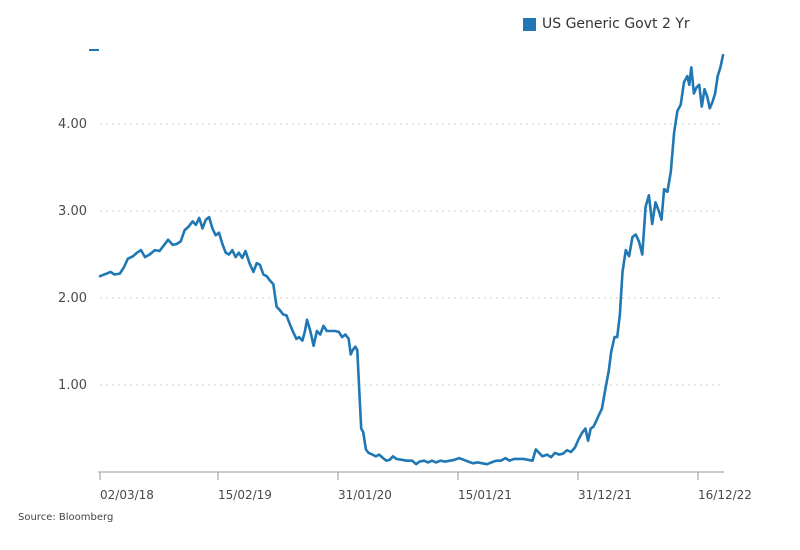 This screenshot has width=800, height=550. Describe the element at coordinates (245, 495) in the screenshot. I see `x-tick-label: 15/02/19` at that location.